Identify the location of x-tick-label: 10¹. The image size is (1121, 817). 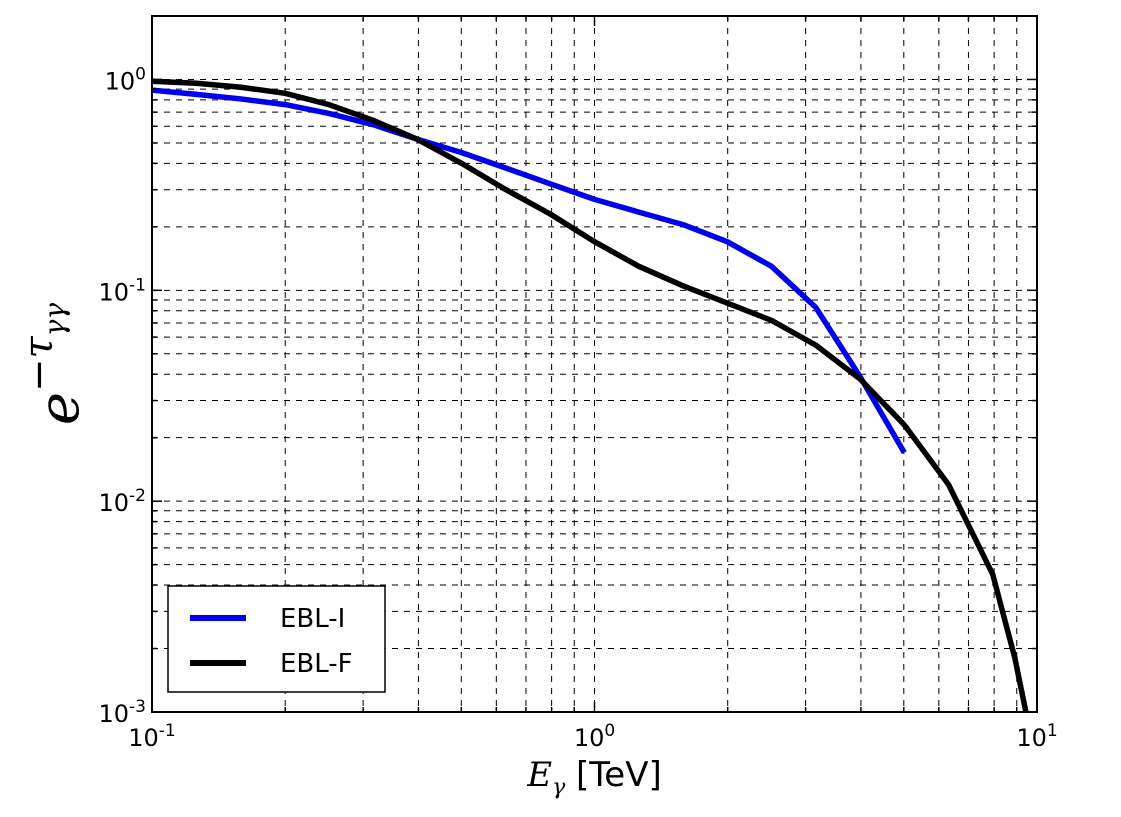
(1036, 736).